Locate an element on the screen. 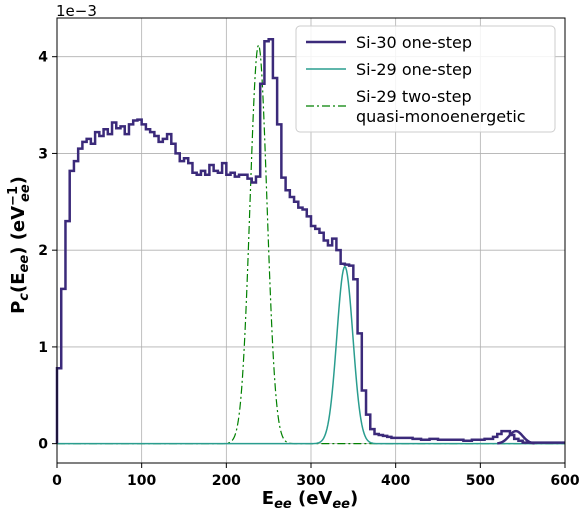 This screenshot has height=511, width=583. y-tick-label: 3 is located at coordinates (43, 154).